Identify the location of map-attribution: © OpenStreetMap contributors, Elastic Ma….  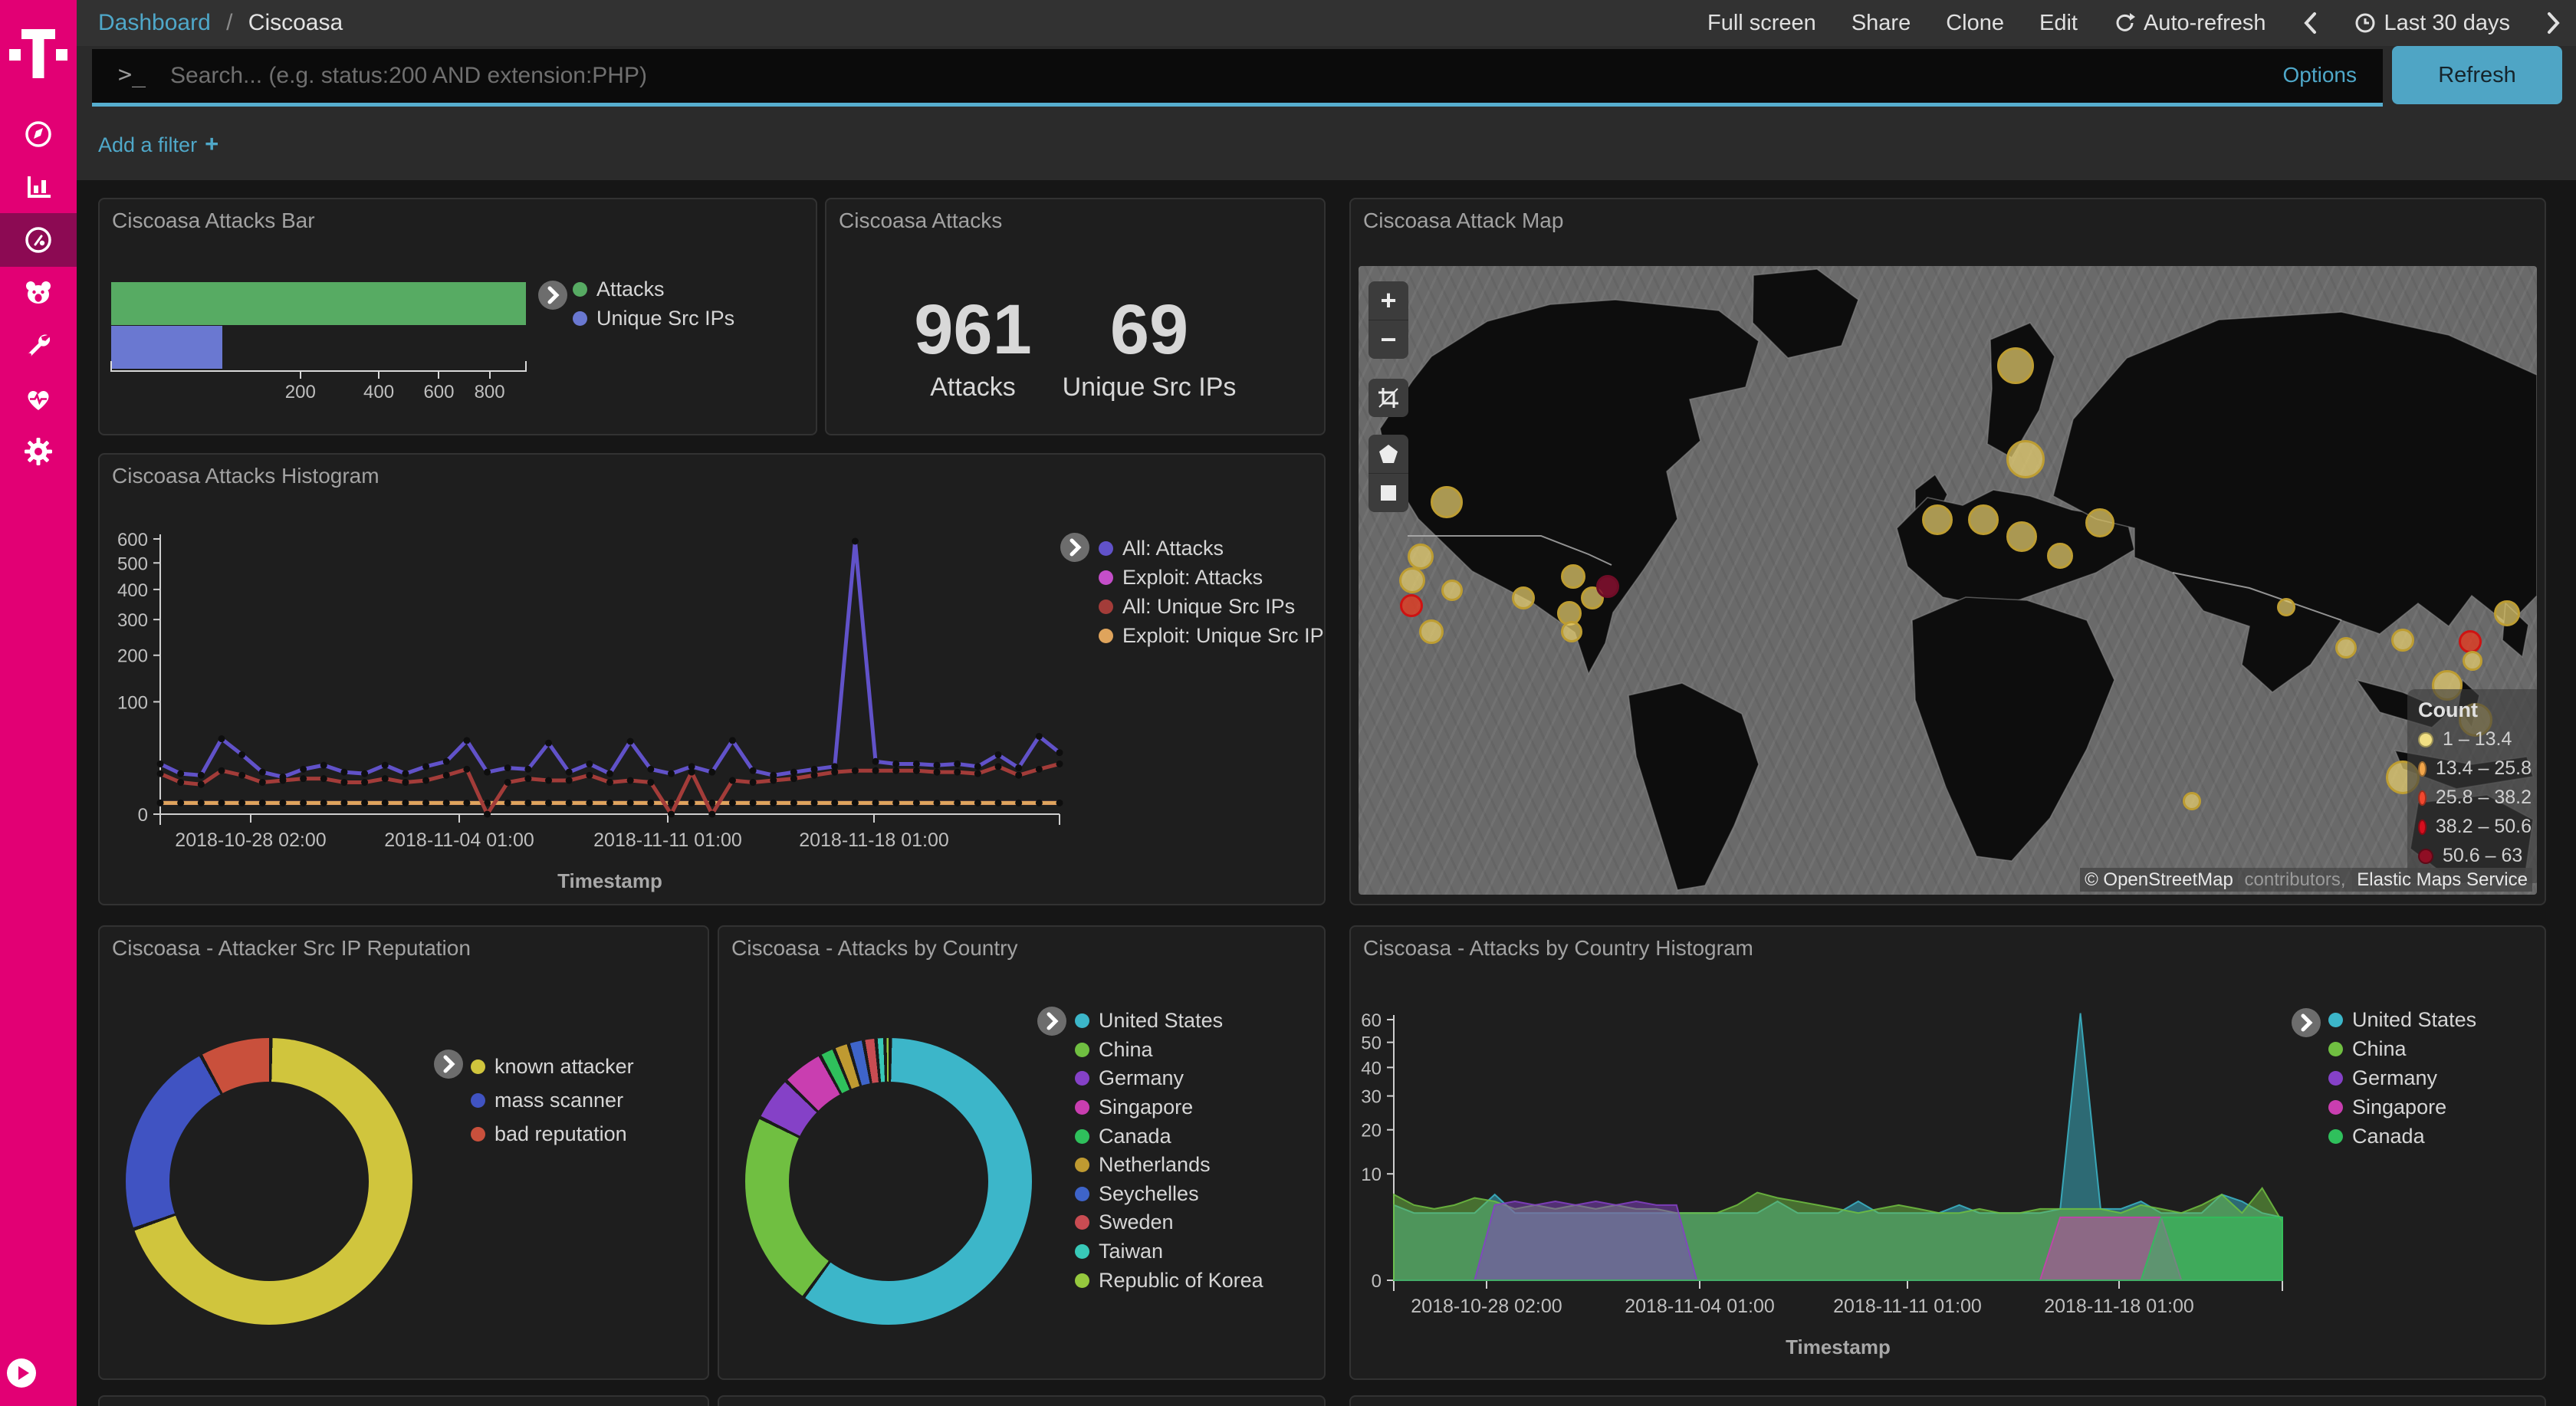
(2306, 880).